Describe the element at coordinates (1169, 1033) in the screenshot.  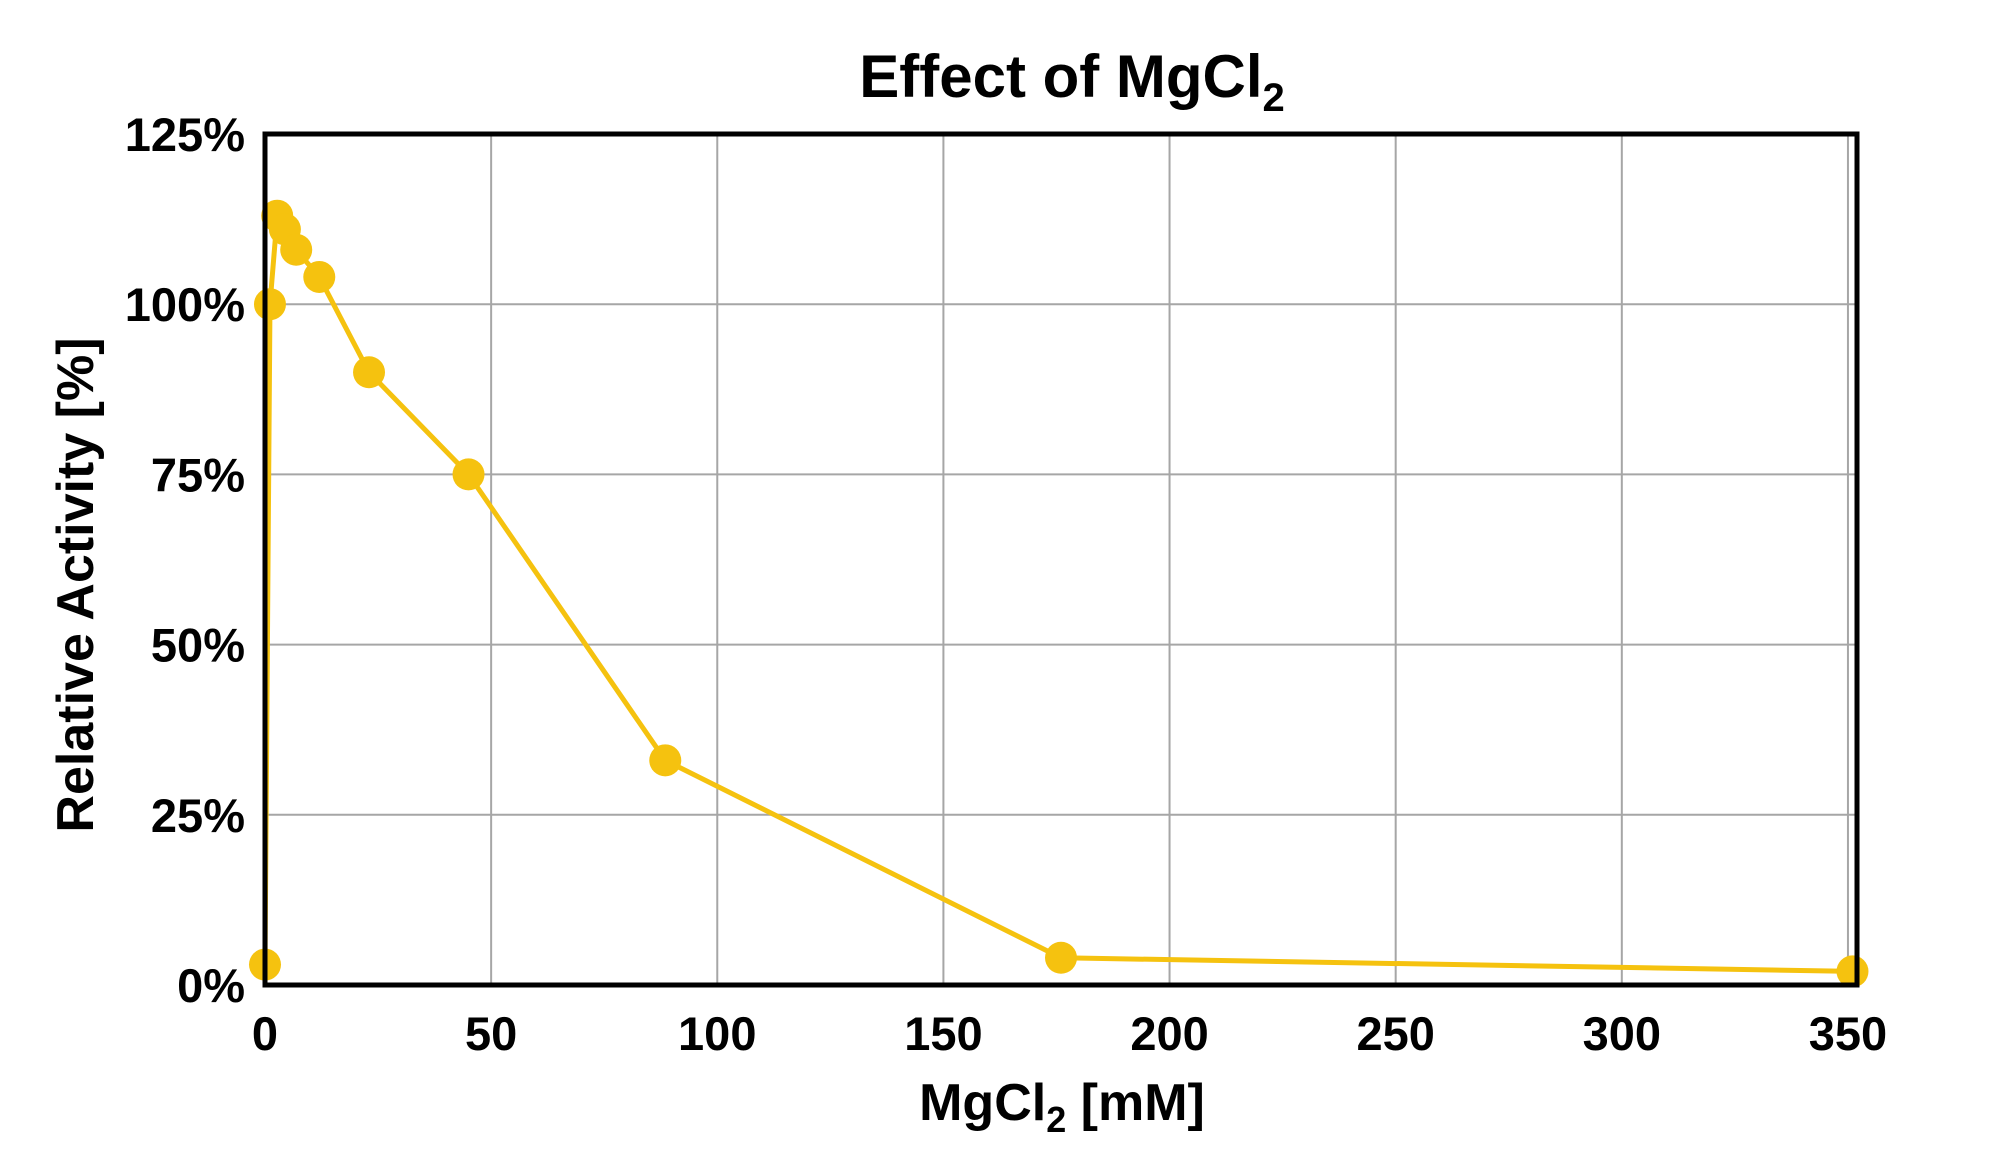
I see `x-tick-label: 200` at that location.